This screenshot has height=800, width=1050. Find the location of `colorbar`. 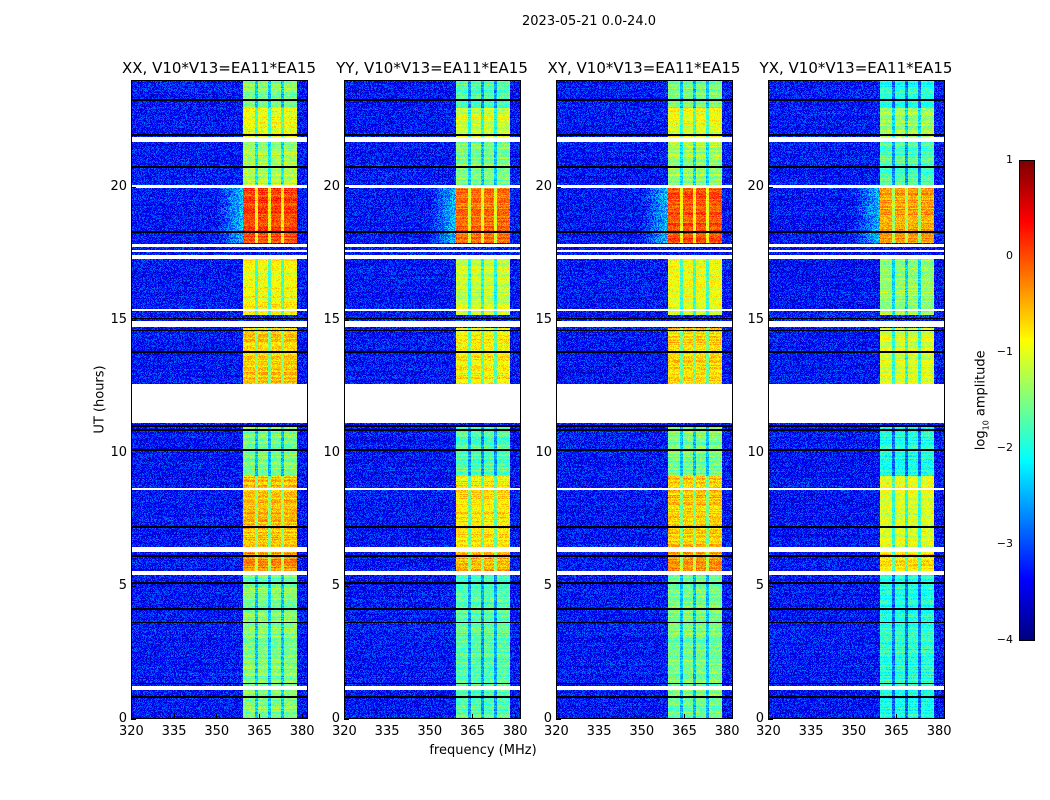

colorbar is located at coordinates (1027, 400).